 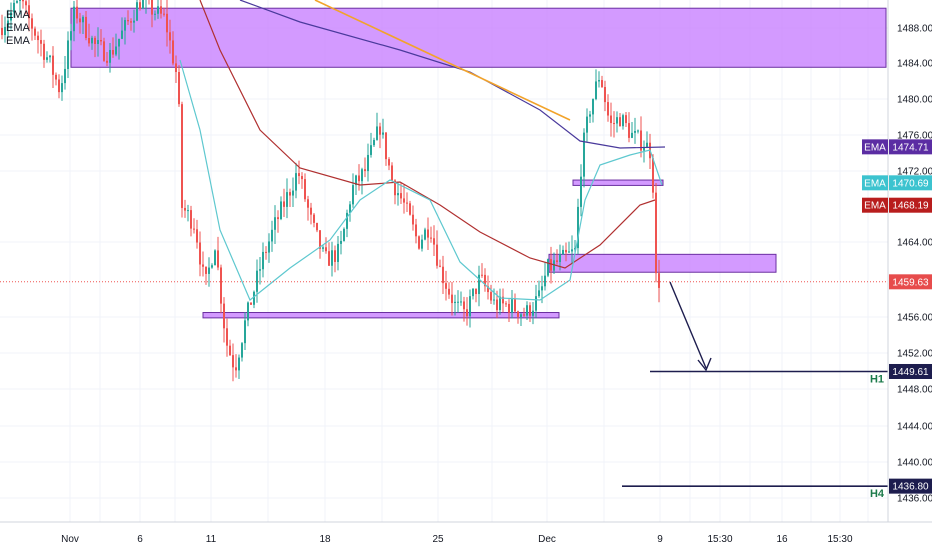 What do you see at coordinates (914, 100) in the screenshot?
I see `y-tick-label: 1480.00` at bounding box center [914, 100].